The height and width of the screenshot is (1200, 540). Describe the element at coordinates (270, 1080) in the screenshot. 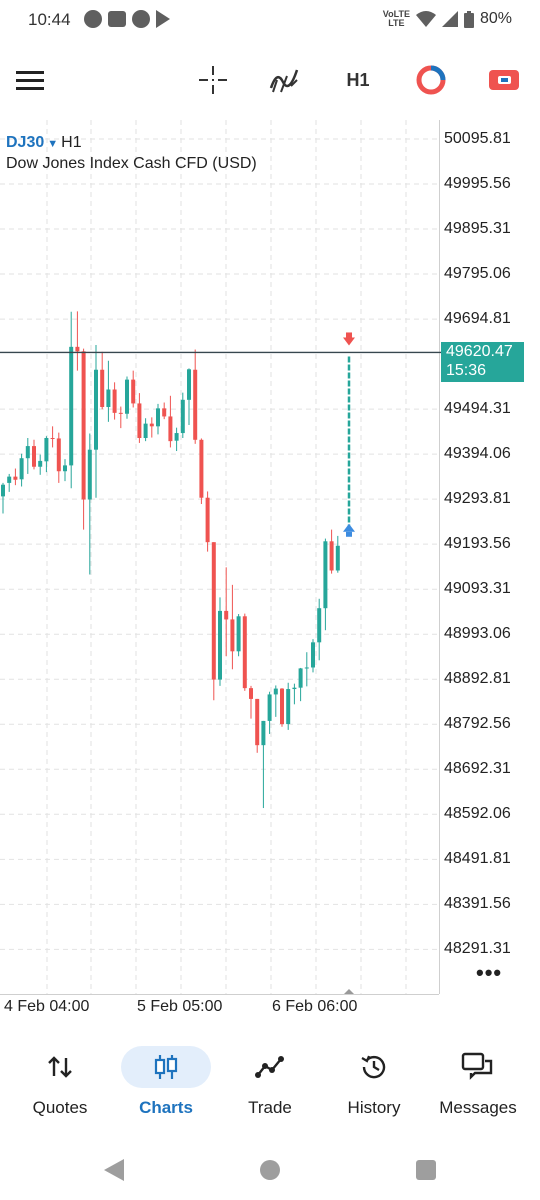

I see `nav-trade: Trade` at that location.